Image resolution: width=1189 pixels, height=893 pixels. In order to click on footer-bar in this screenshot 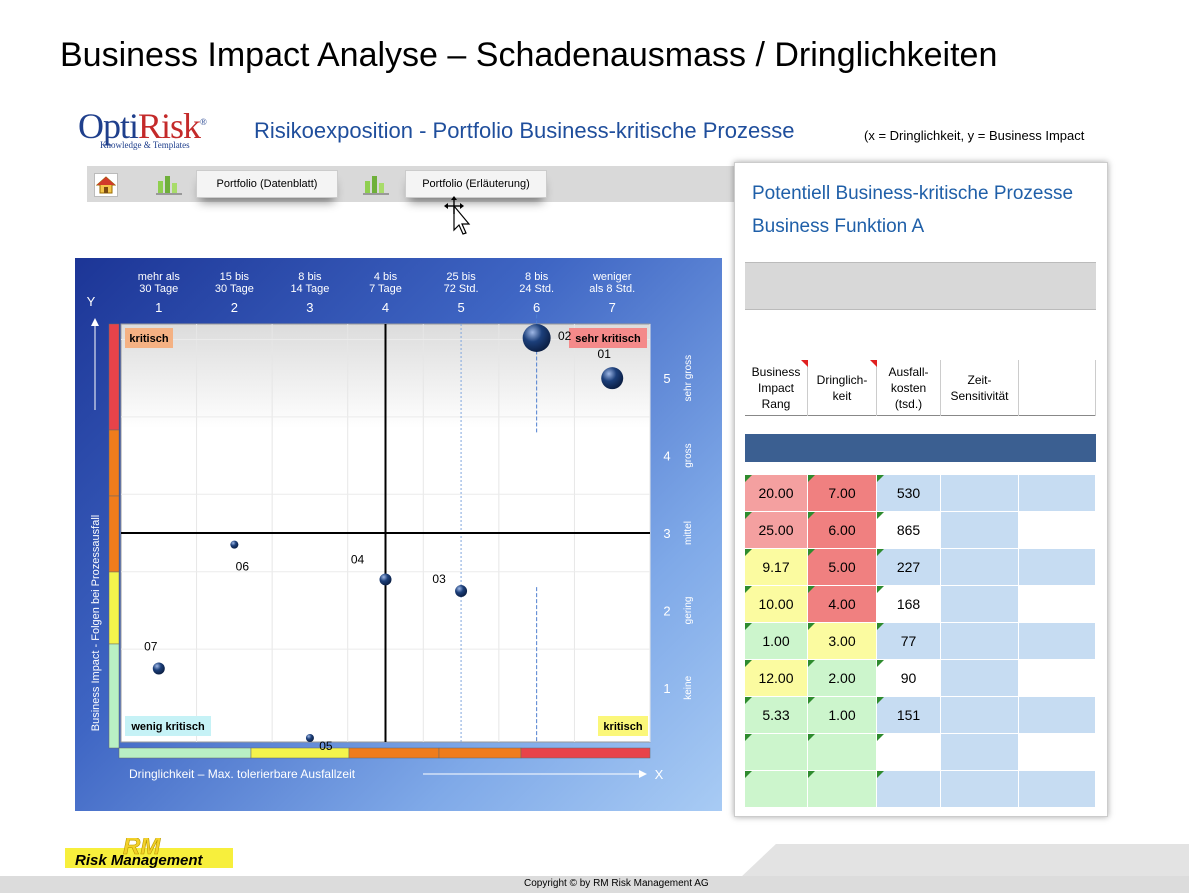, I will do `click(594, 884)`.